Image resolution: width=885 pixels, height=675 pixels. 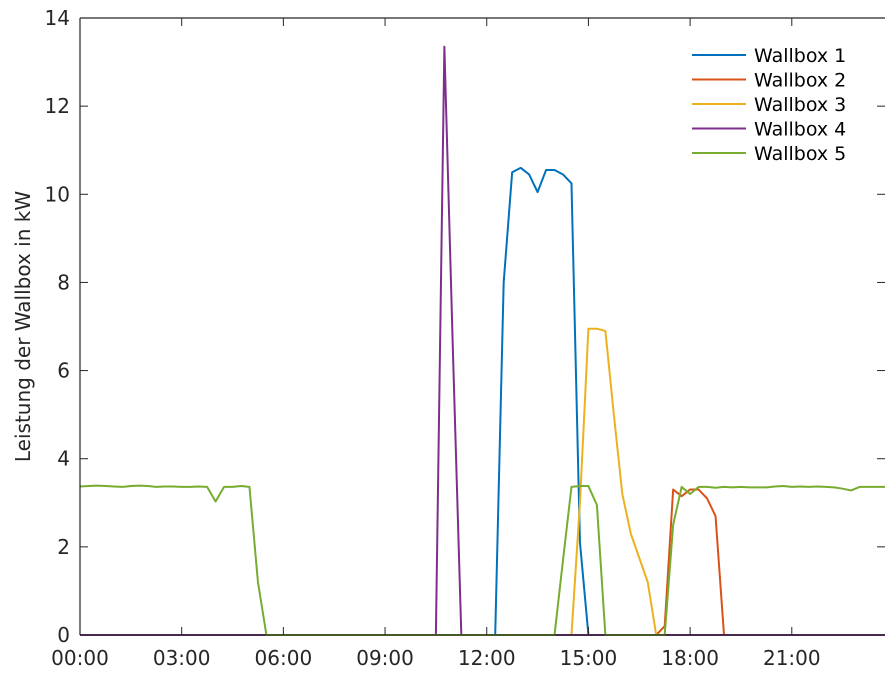 I want to click on y-tick-label: 4, so click(x=63, y=459).